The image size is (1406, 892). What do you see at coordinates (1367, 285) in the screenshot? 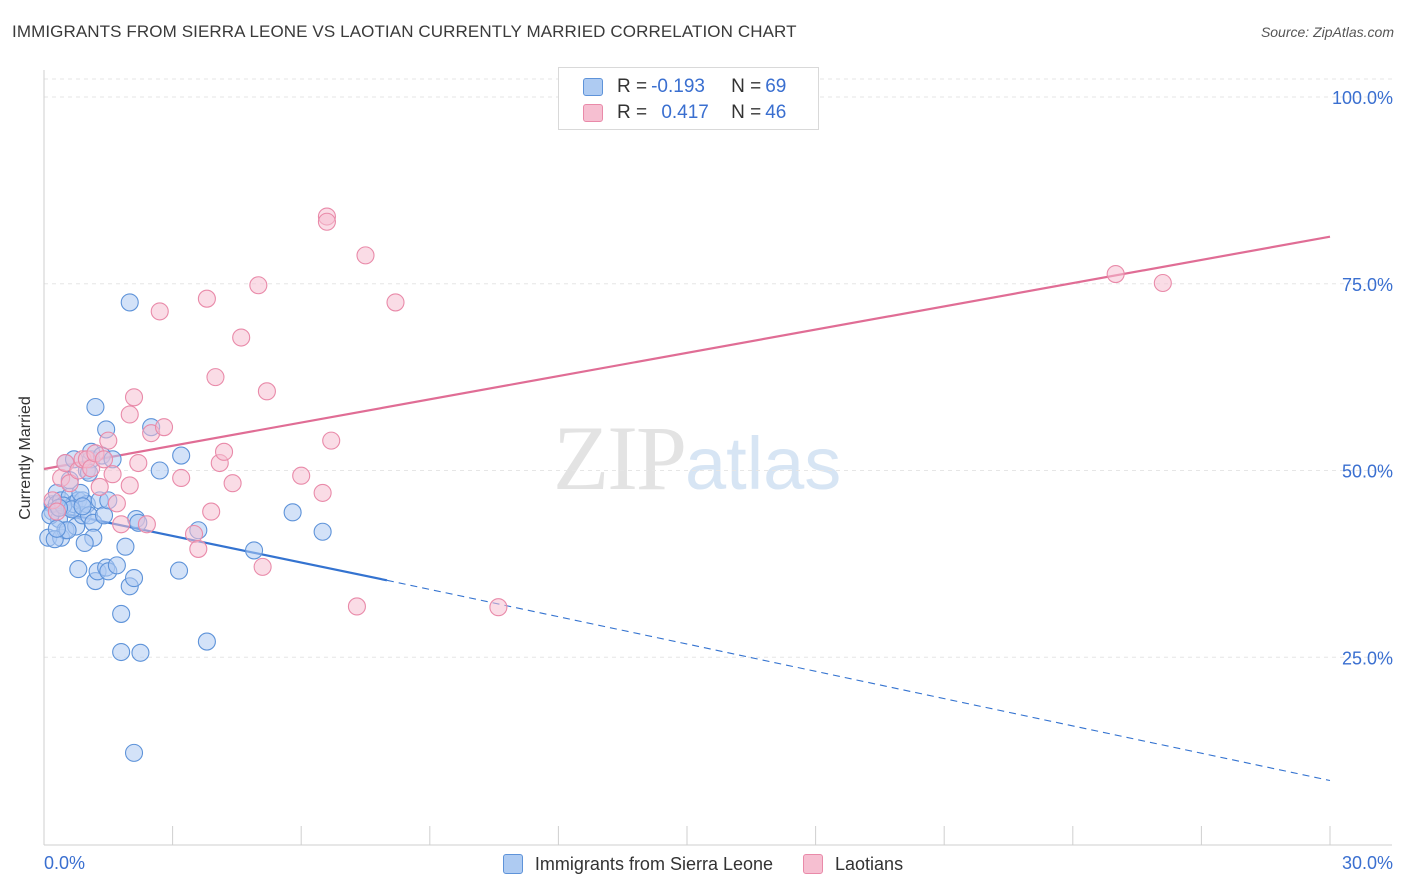
I see `y-tick-label: 75.0%` at bounding box center [1367, 285].